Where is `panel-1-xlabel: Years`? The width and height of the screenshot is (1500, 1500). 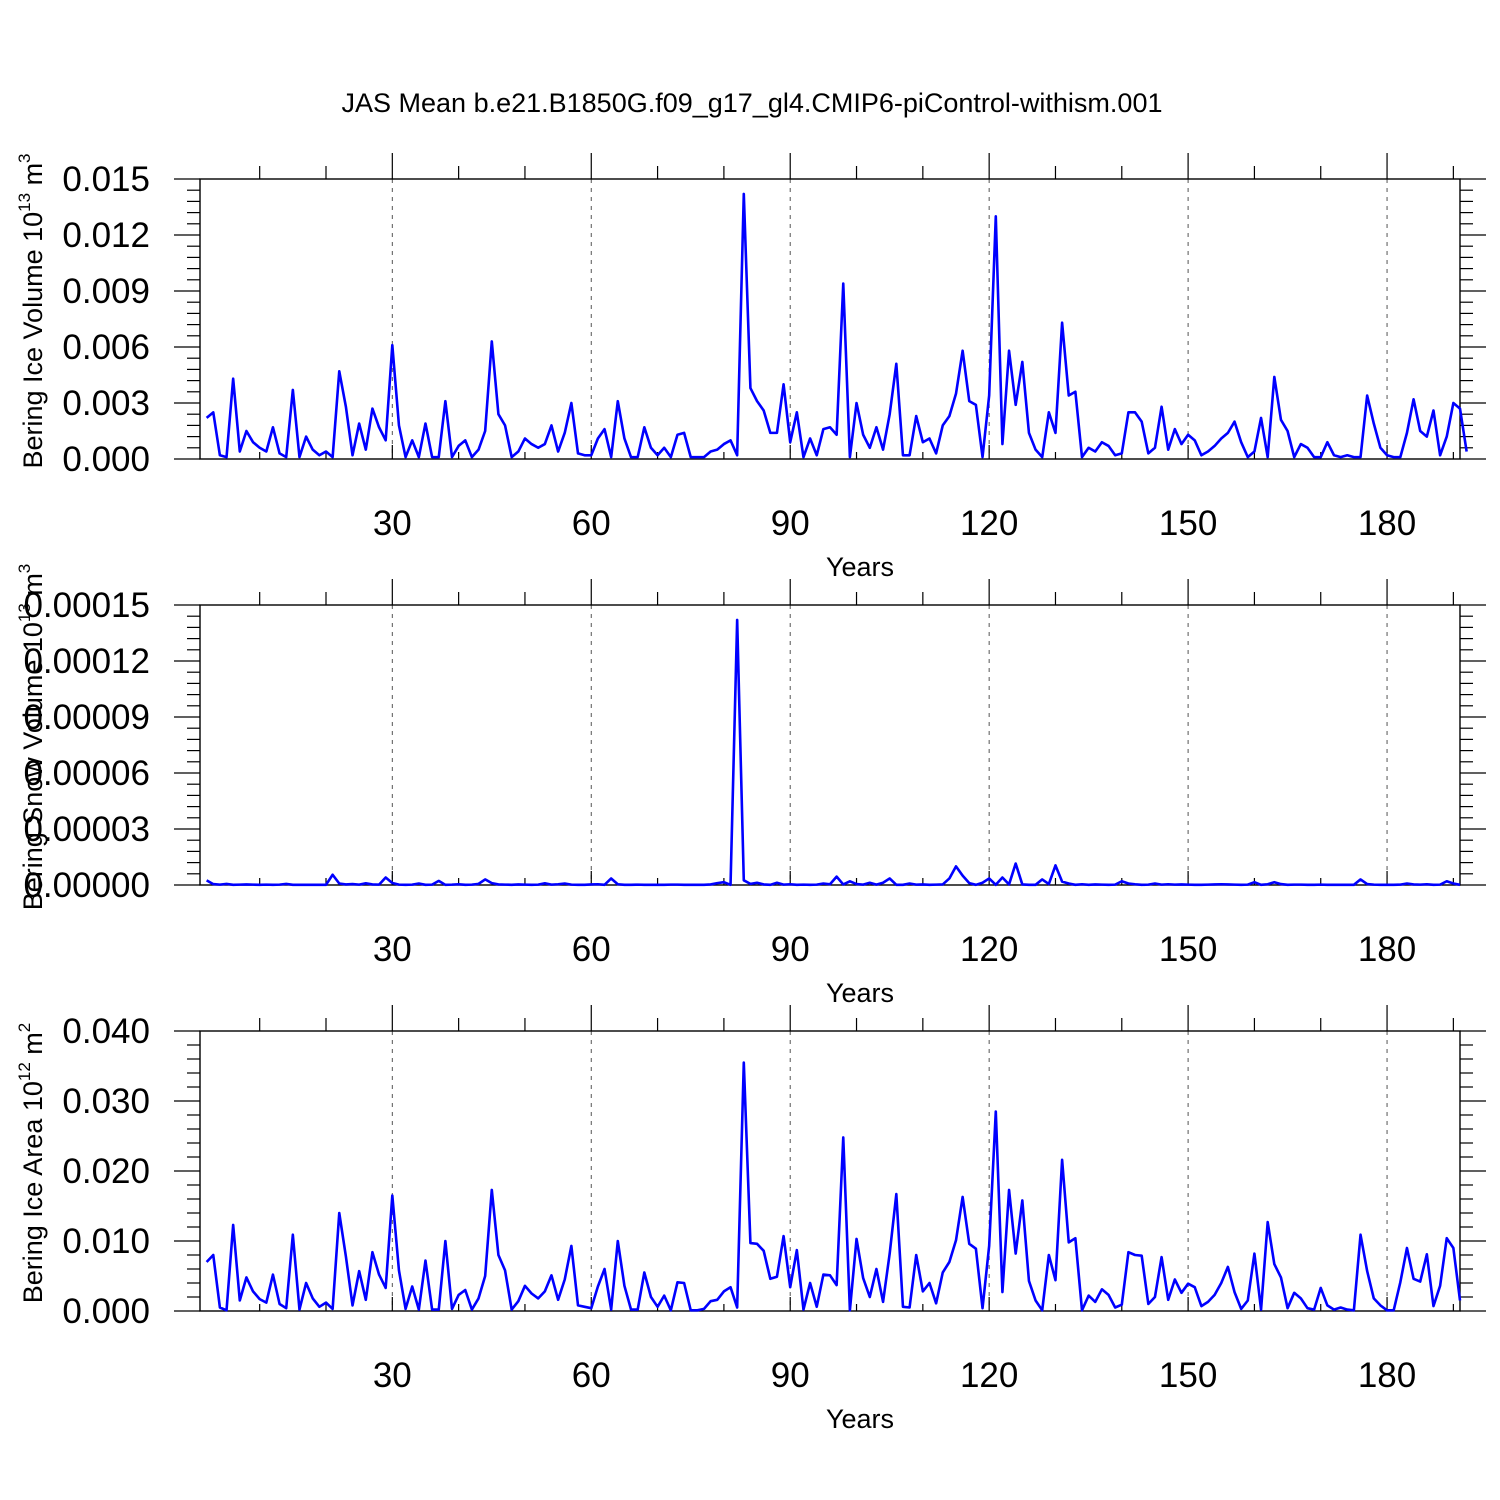 panel-1-xlabel: Years is located at coordinates (860, 567).